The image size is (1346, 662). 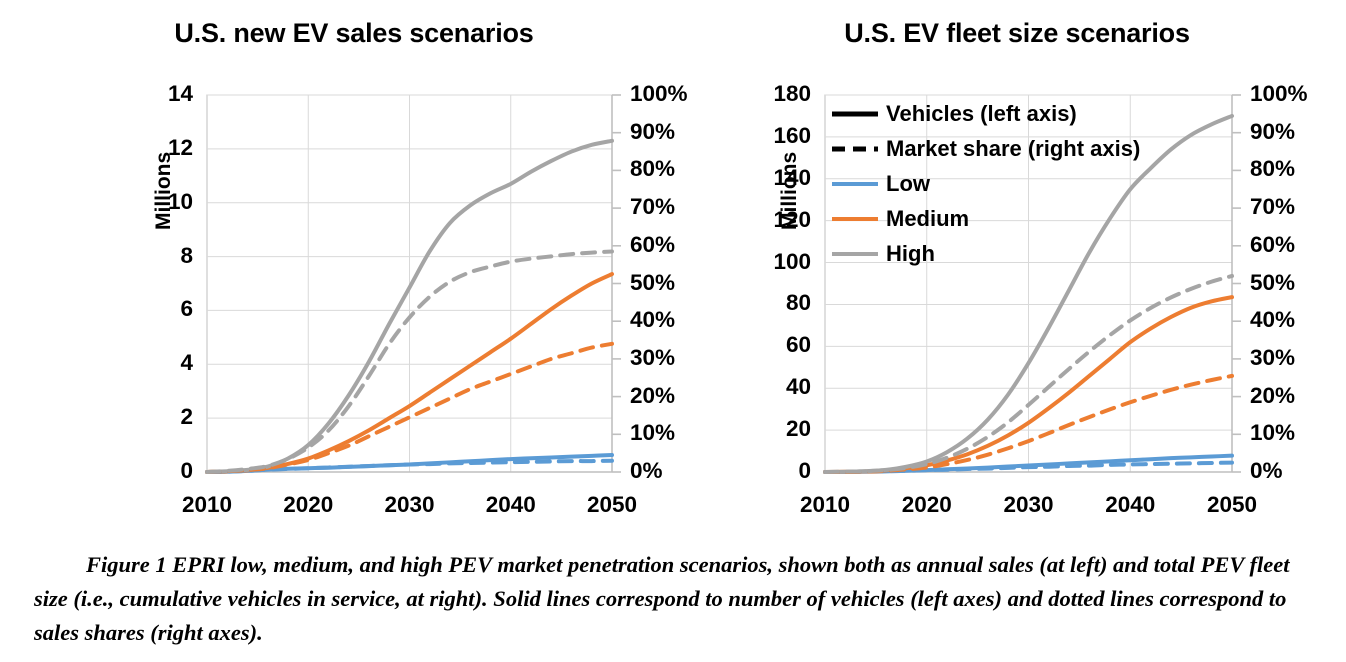 What do you see at coordinates (409, 407) in the screenshot?
I see `series-line-medium-market-share` at bounding box center [409, 407].